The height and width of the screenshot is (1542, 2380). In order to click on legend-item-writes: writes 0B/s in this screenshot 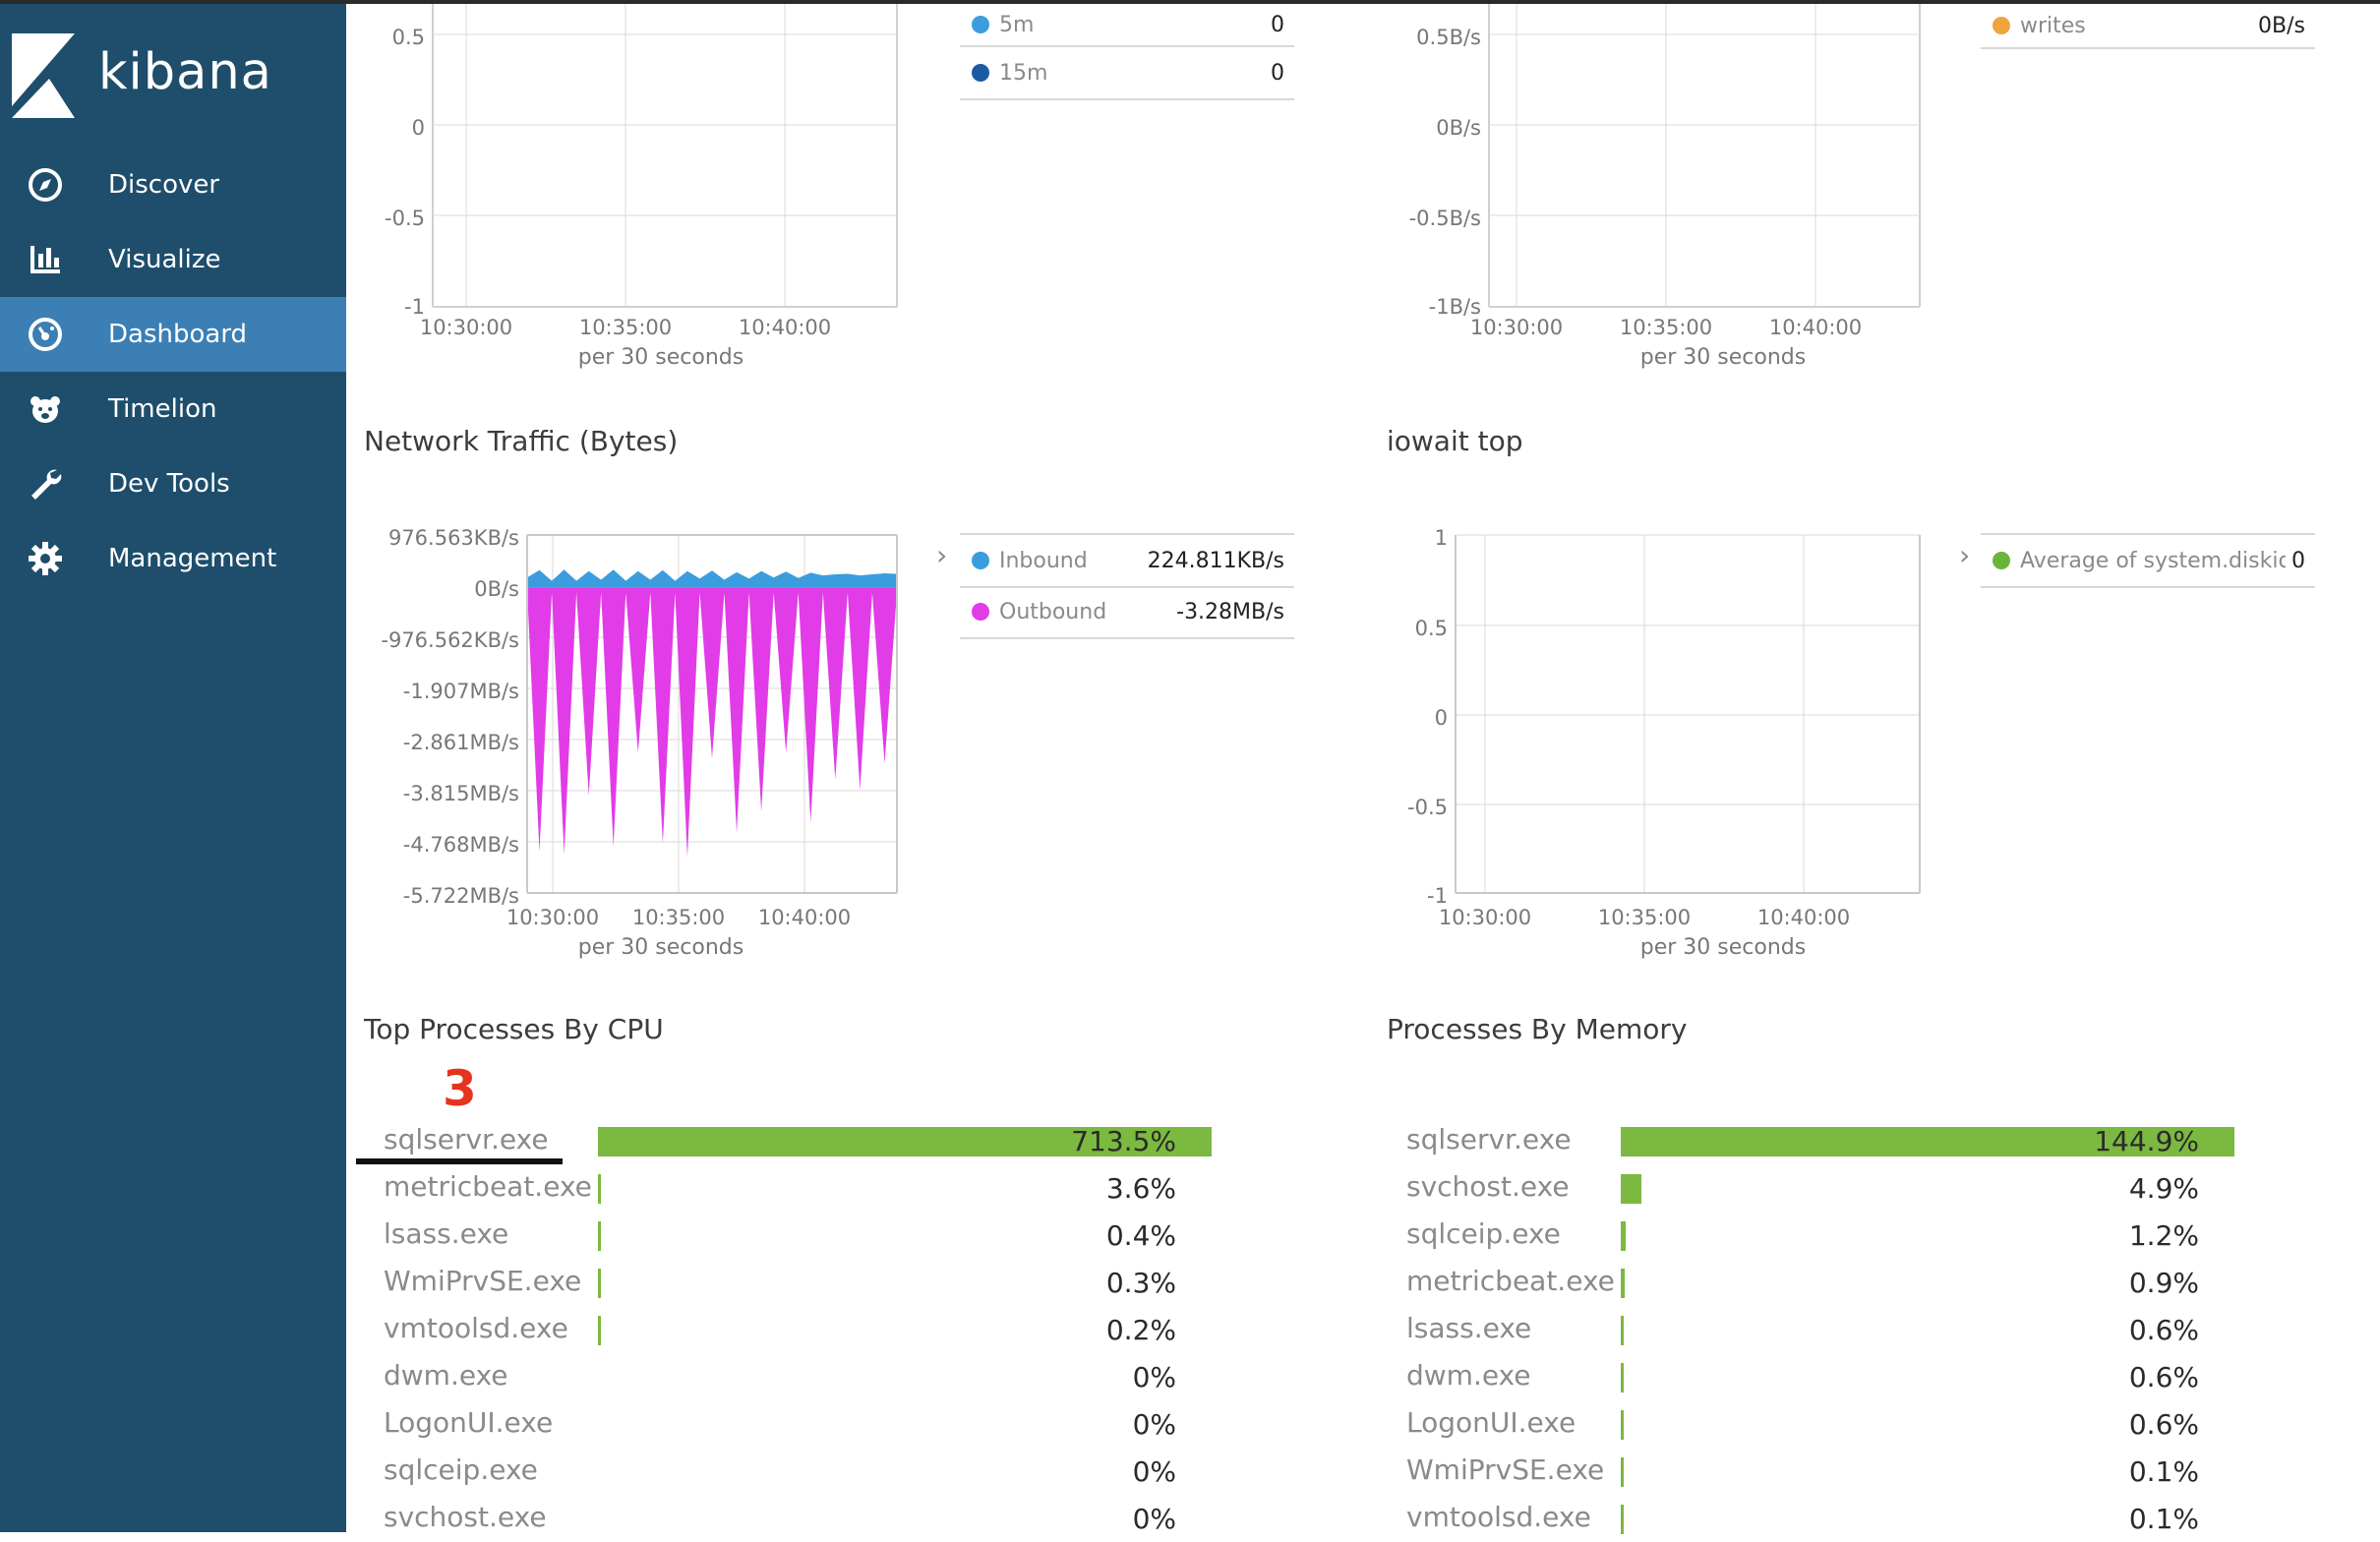, I will do `click(2148, 26)`.